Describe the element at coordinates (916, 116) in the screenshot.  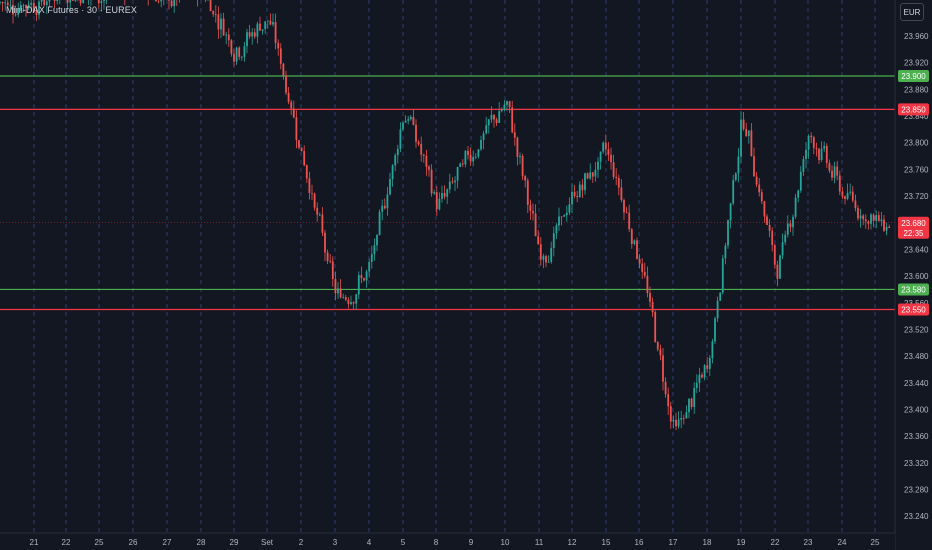
I see `y-tick-label: 23.840` at that location.